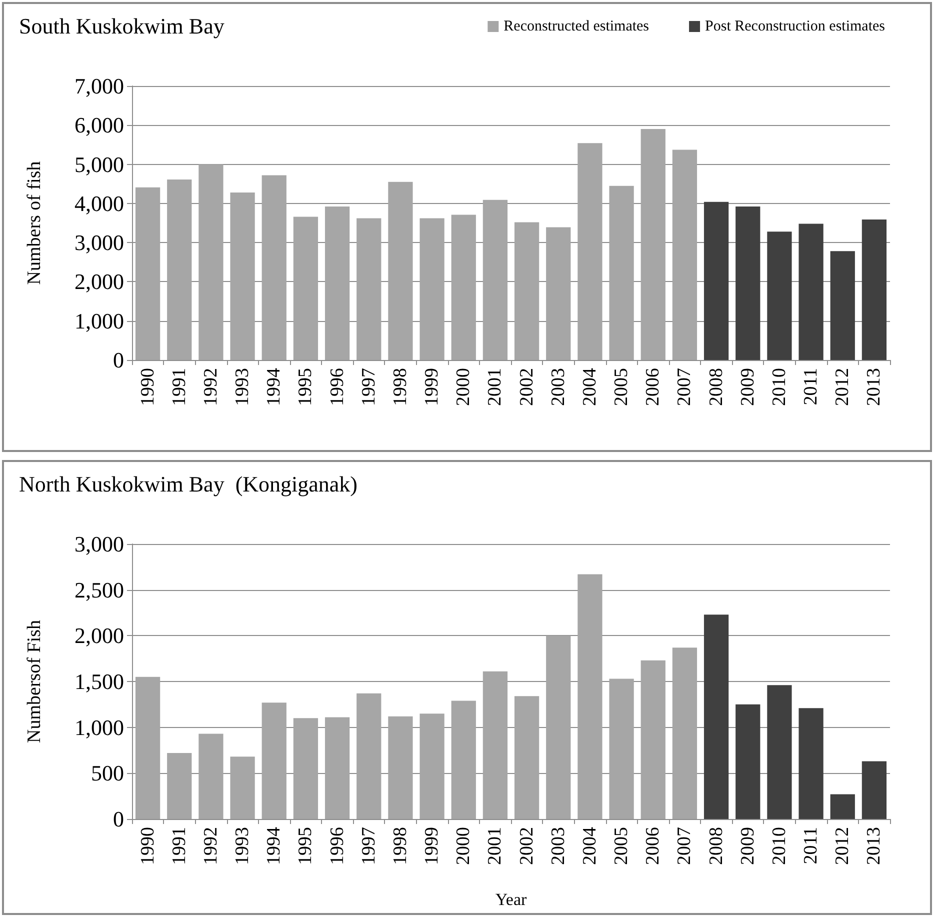  Describe the element at coordinates (99, 86) in the screenshot. I see `y-tick-label: 7,000` at that location.